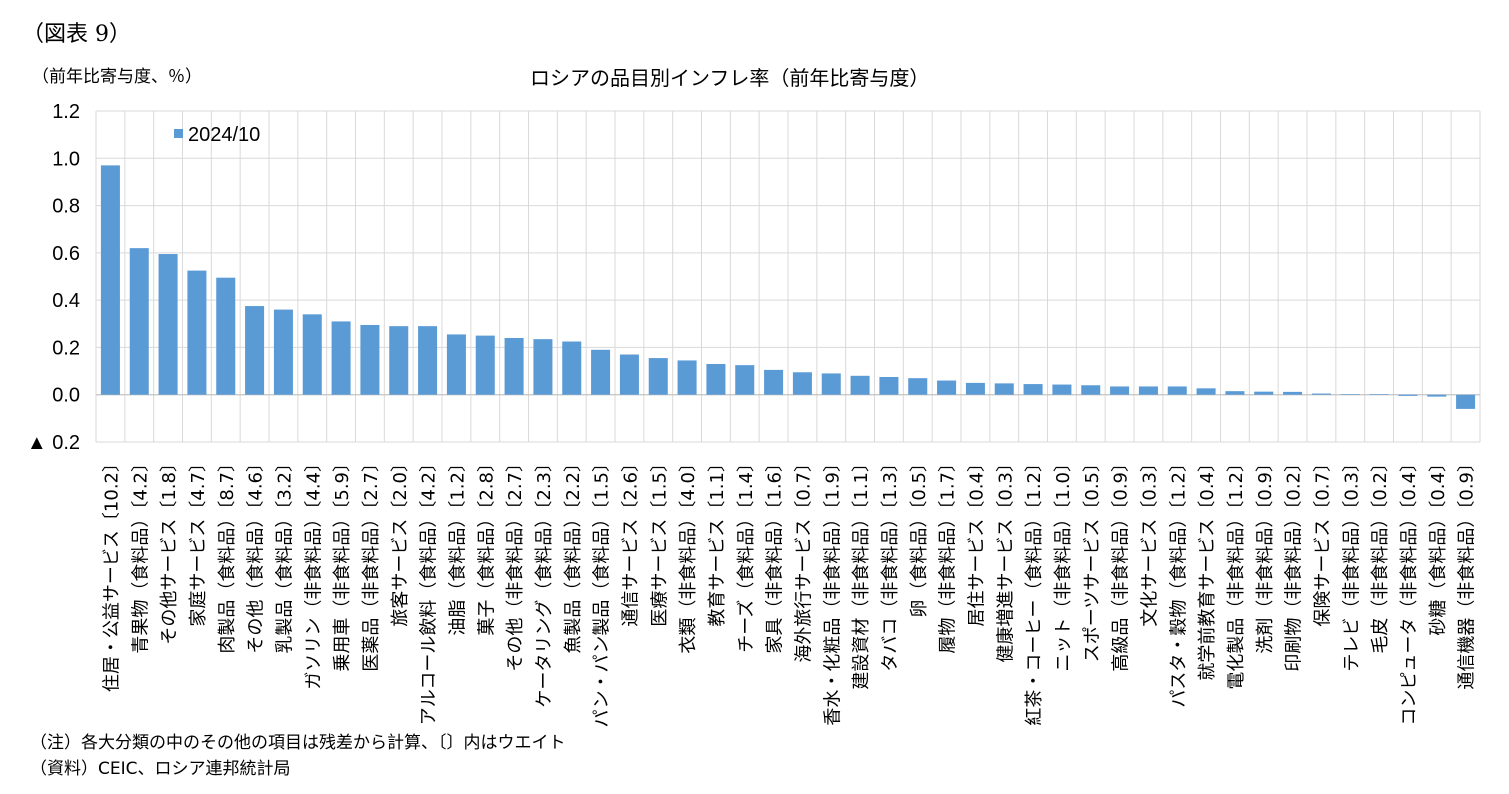 This screenshot has width=1509, height=794. What do you see at coordinates (573, 554) in the screenshot?
I see `x-tick-label: 魚製品（食料品）〔2.2〕` at bounding box center [573, 554].